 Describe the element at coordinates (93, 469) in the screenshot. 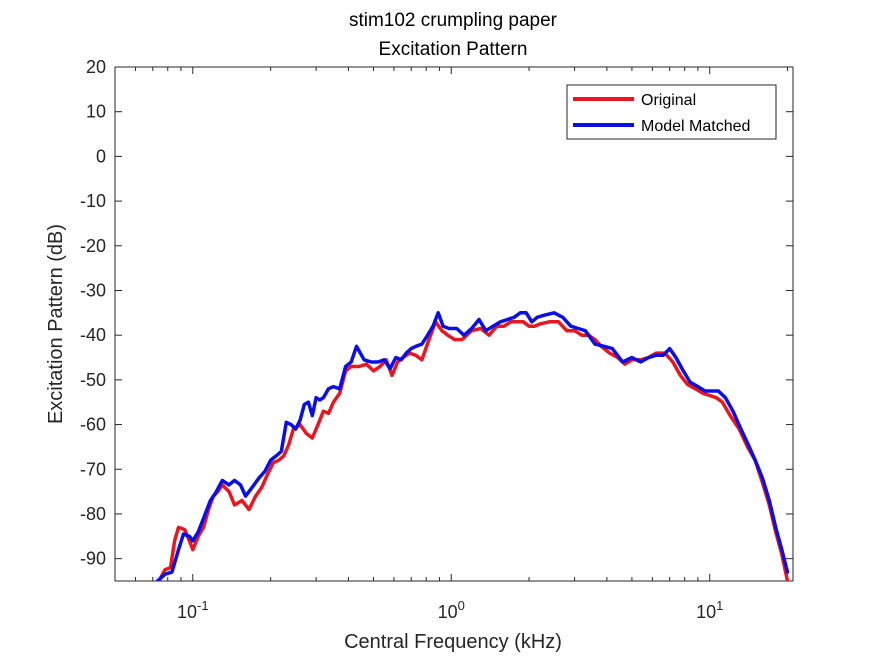

I see `y-tick-label: -70` at that location.